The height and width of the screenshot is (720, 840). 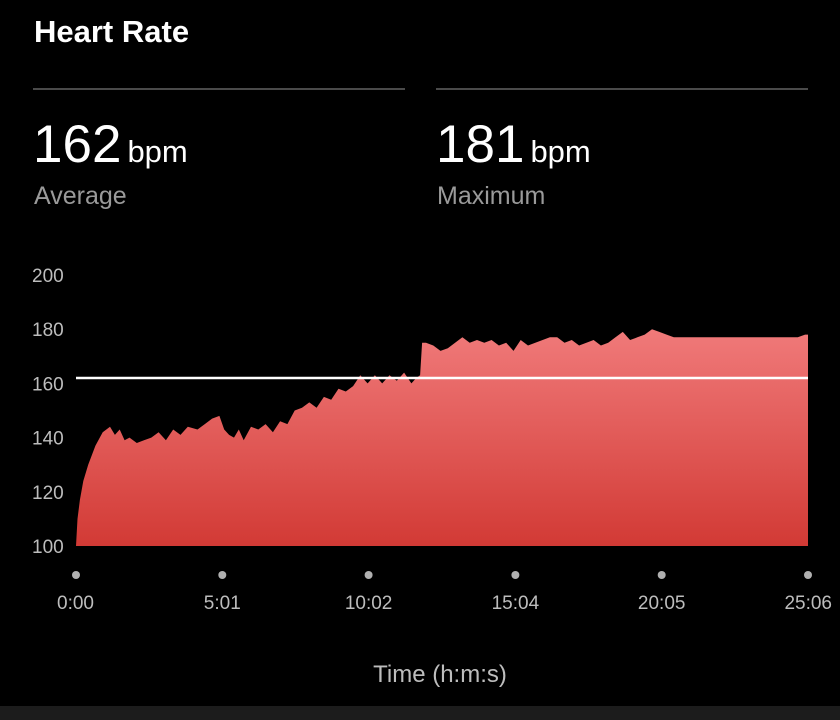 What do you see at coordinates (440, 674) in the screenshot?
I see `x-axis-title: Time (h:m:s)` at bounding box center [440, 674].